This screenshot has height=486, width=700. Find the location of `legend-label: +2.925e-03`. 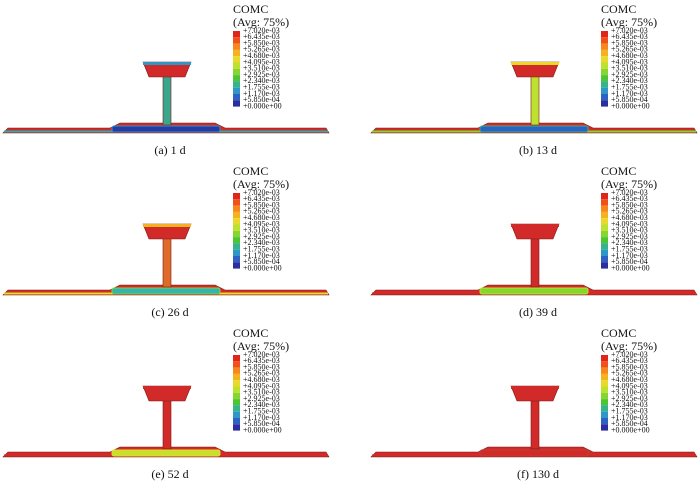

legend-label: +2.925e-03 is located at coordinates (261, 236).